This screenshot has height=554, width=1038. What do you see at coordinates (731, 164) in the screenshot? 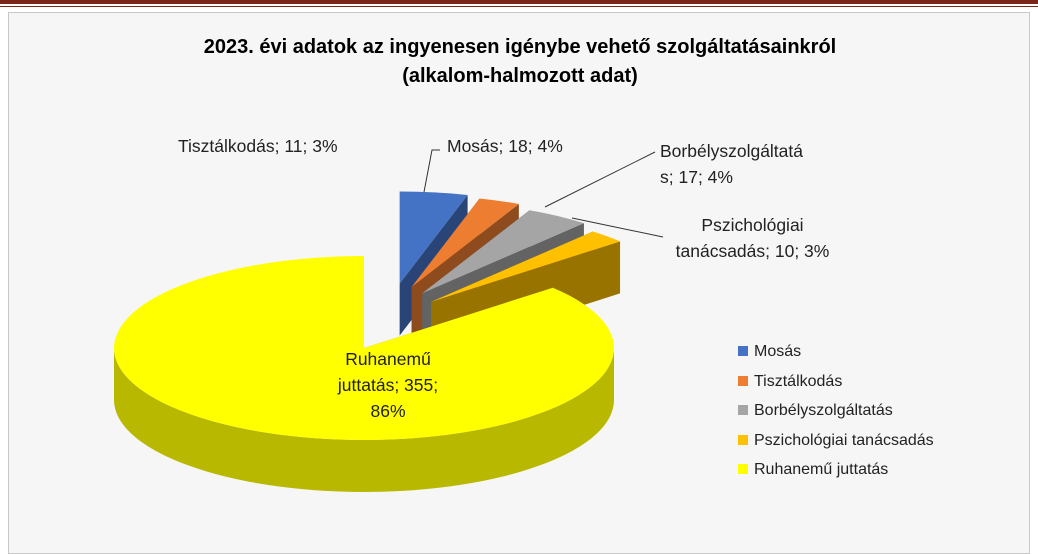
I see `data-label: Borbélyszolgáltatás; 17; 4%` at bounding box center [731, 164].